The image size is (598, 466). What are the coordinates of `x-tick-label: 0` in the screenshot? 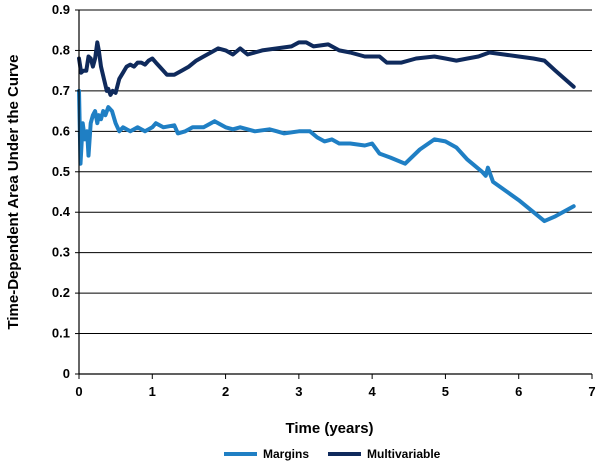 It's located at (78, 391).